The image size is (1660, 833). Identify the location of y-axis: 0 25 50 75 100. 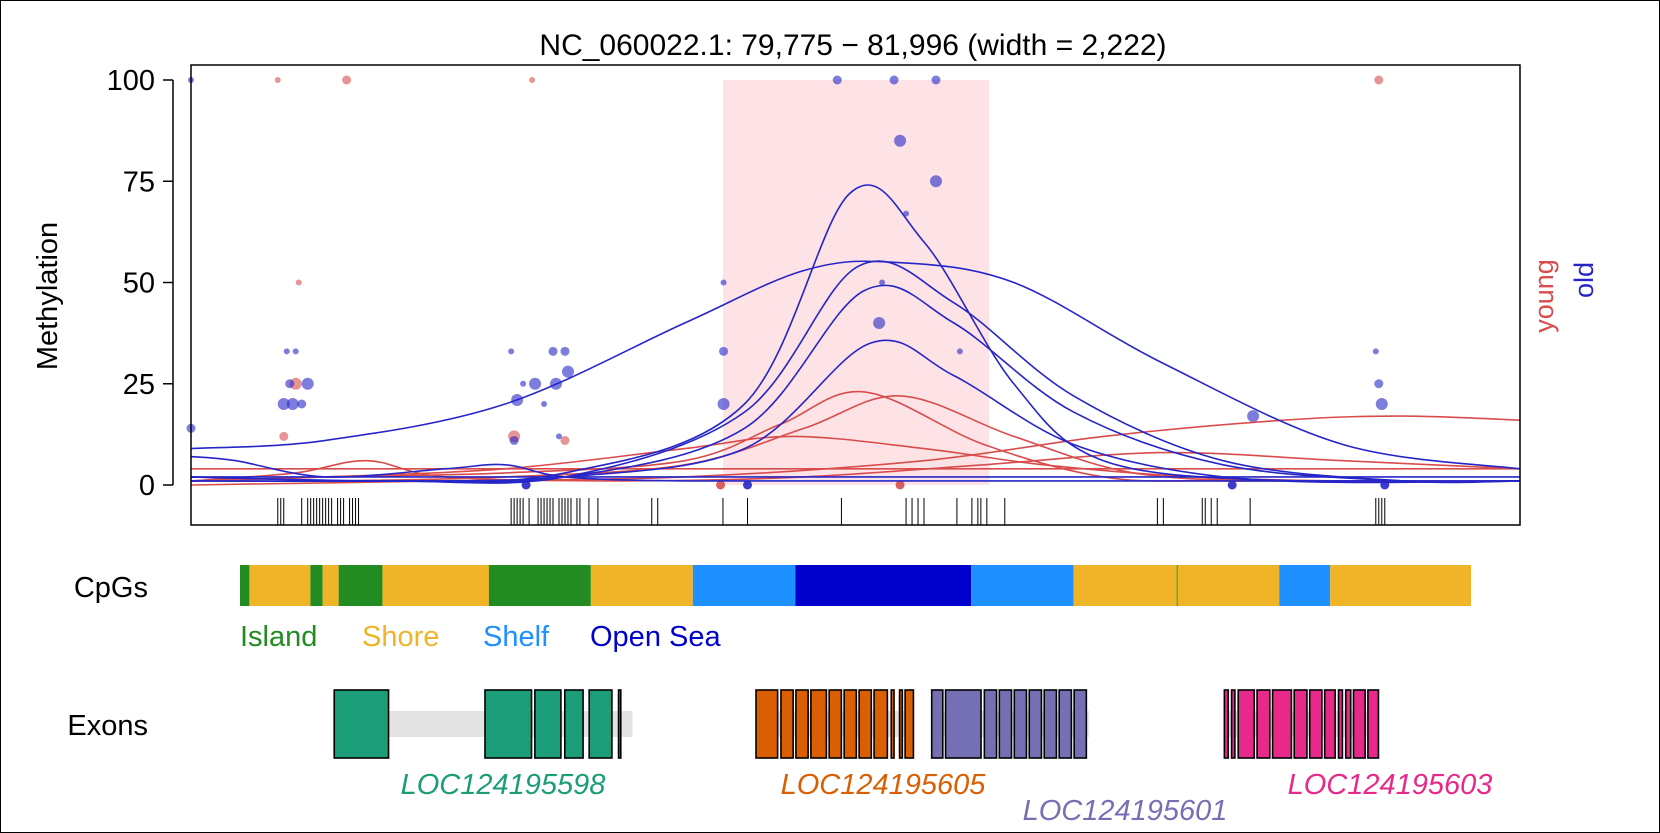
(140, 283).